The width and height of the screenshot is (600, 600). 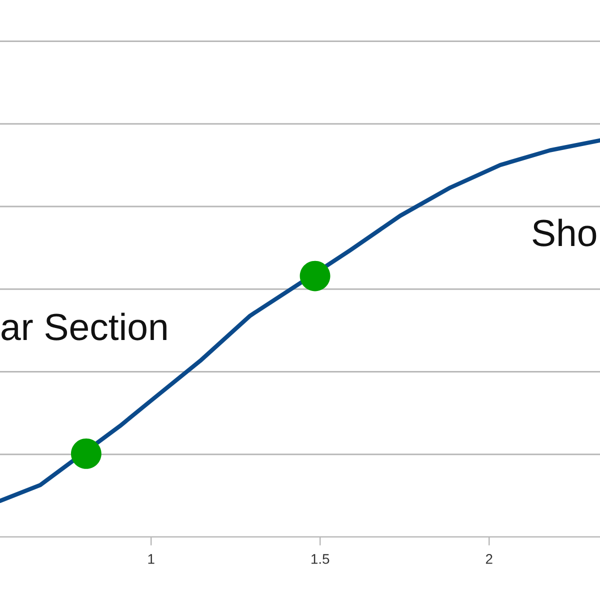 What do you see at coordinates (151, 559) in the screenshot?
I see `x-tick-label: 1` at bounding box center [151, 559].